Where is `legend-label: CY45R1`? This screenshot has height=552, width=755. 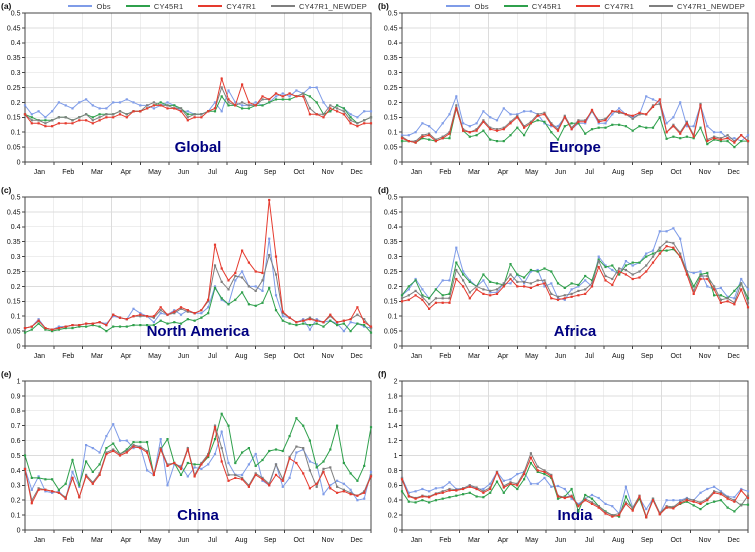 legend-label: CY45R1 is located at coordinates (546, 6).